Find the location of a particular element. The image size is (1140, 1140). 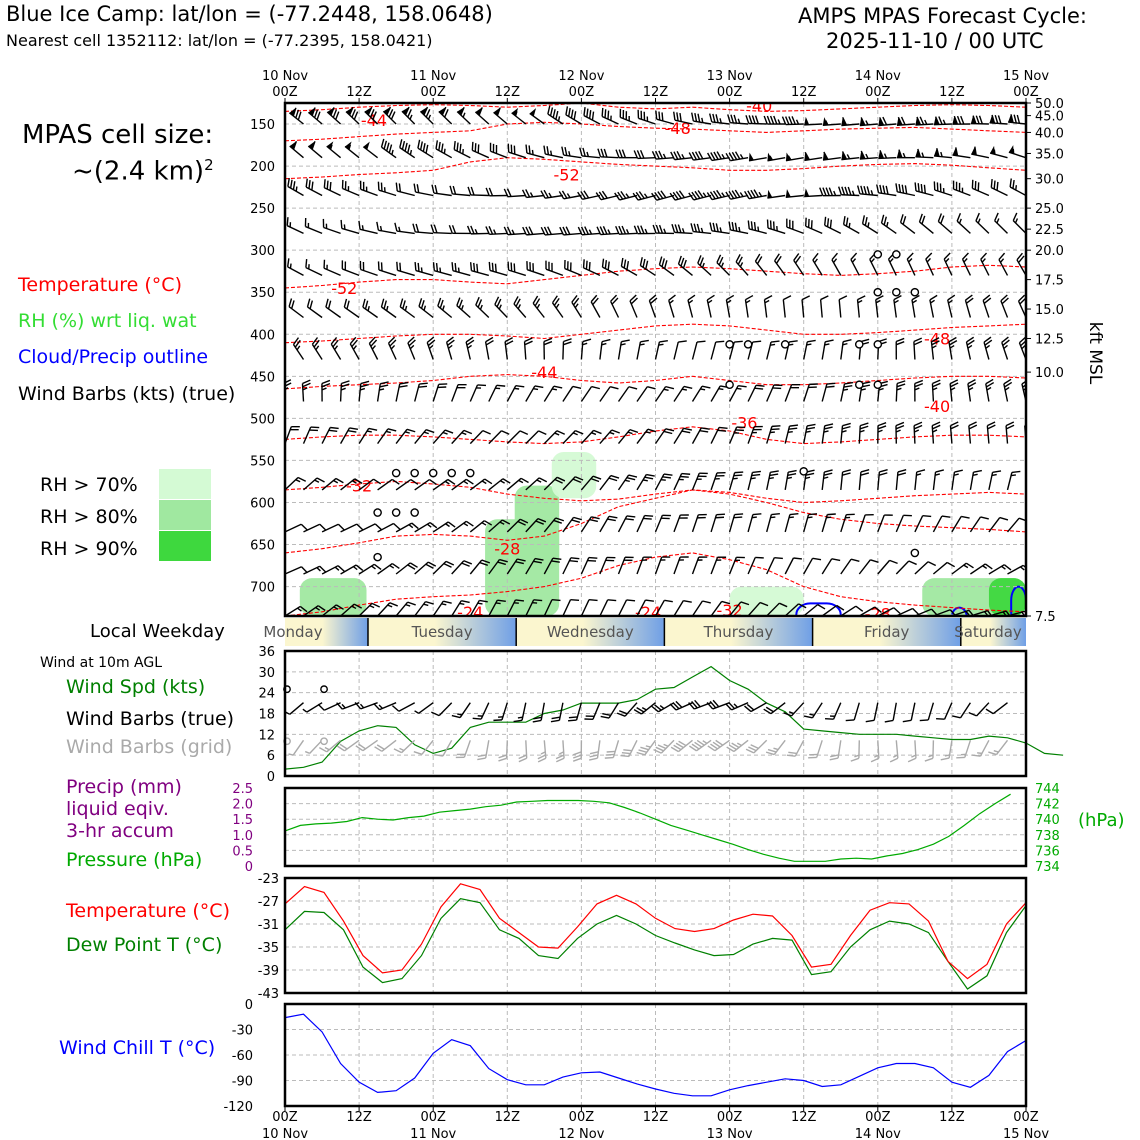

rh-patch is located at coordinates (766, 601).